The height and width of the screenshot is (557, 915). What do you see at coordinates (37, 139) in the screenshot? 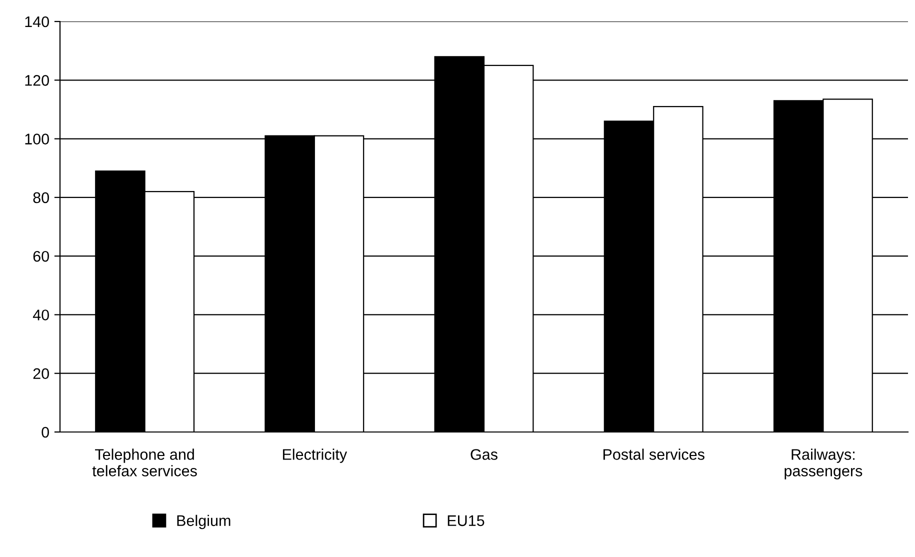
I see `y-tick-label: 100` at bounding box center [37, 139].